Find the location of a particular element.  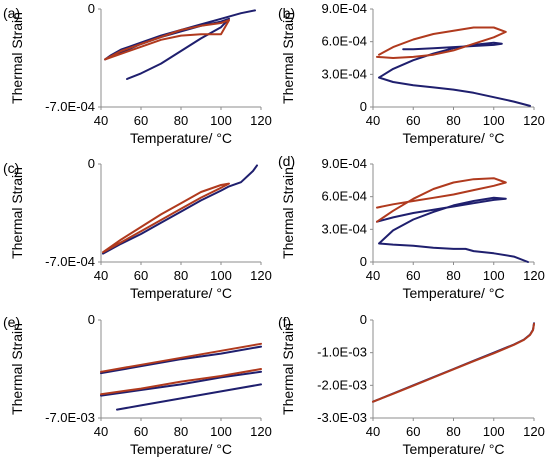

panel-label: (e) is located at coordinates (11, 322).